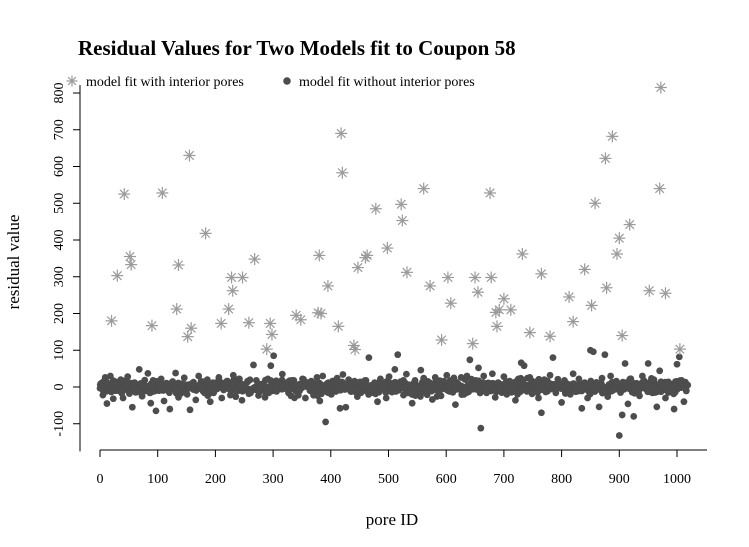  Describe the element at coordinates (66, 267) in the screenshot. I see `y-axis: -100 0 100 200 300 400 500 600 700 800` at that location.